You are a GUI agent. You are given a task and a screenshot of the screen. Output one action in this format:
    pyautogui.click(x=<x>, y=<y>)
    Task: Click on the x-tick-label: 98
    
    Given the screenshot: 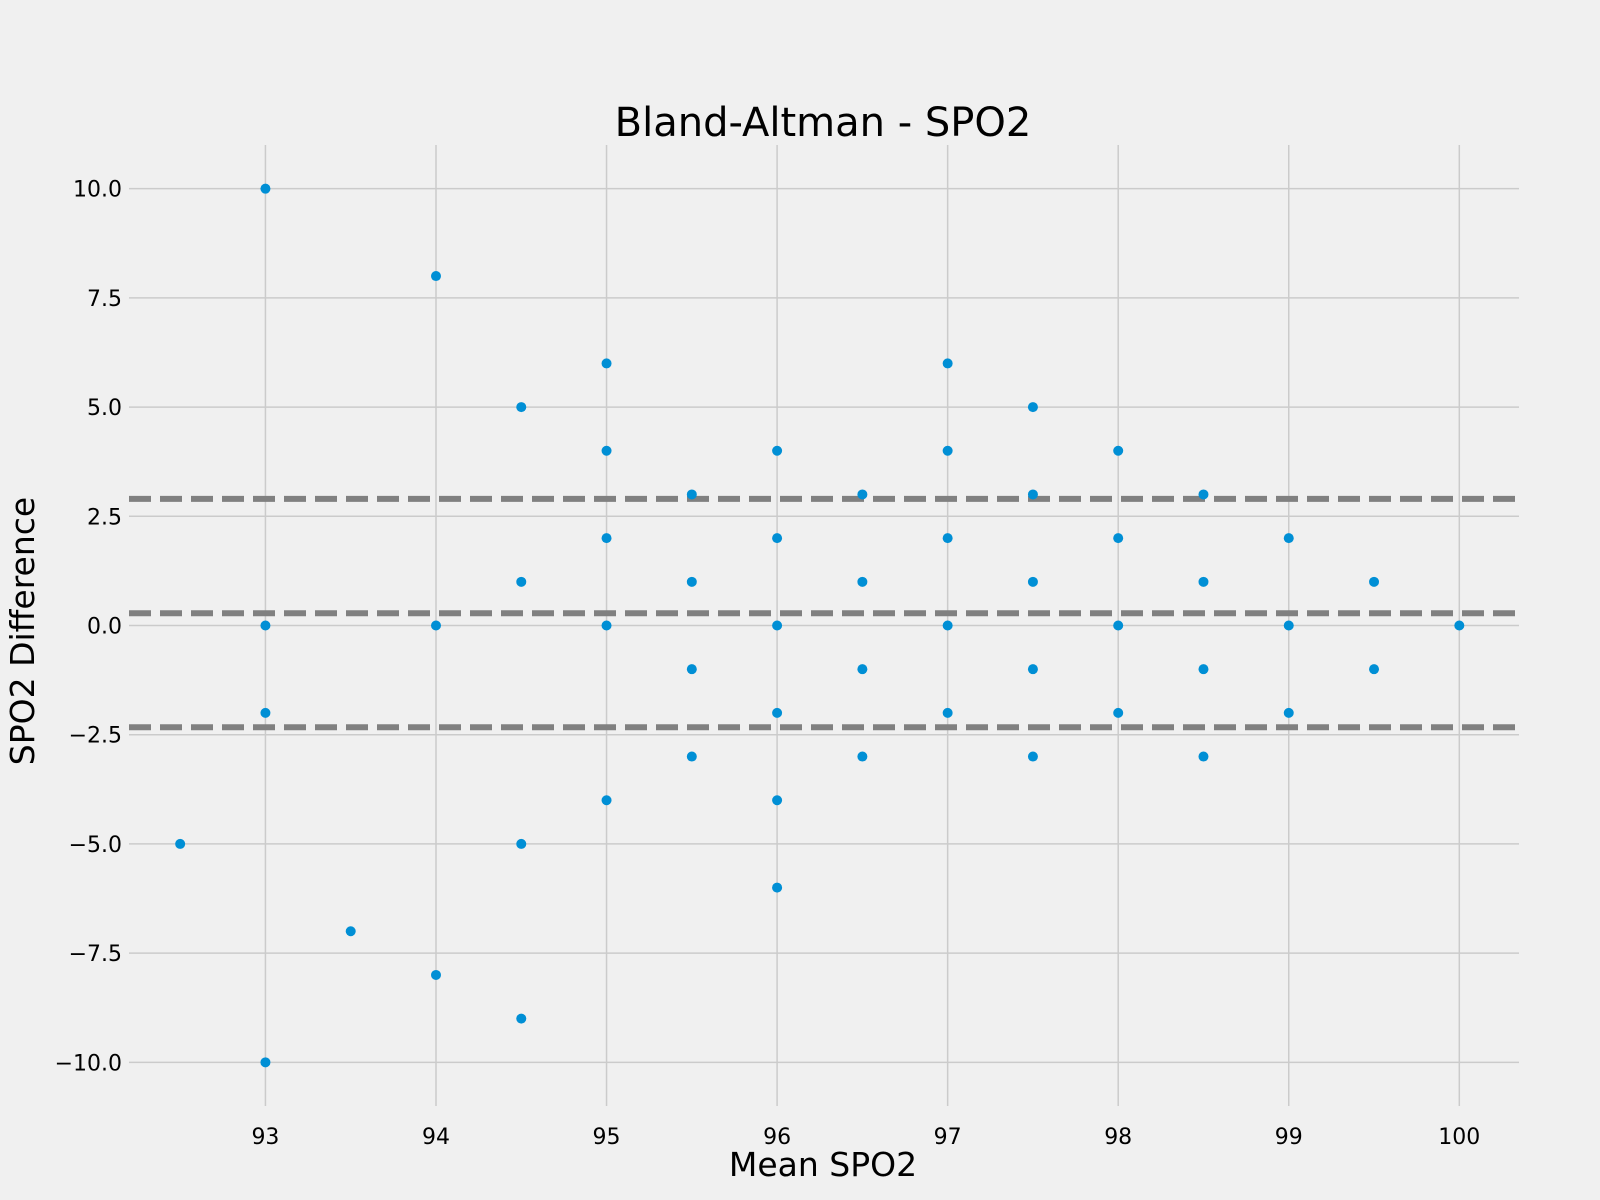 What is the action you would take?
    pyautogui.click(x=1118, y=1137)
    